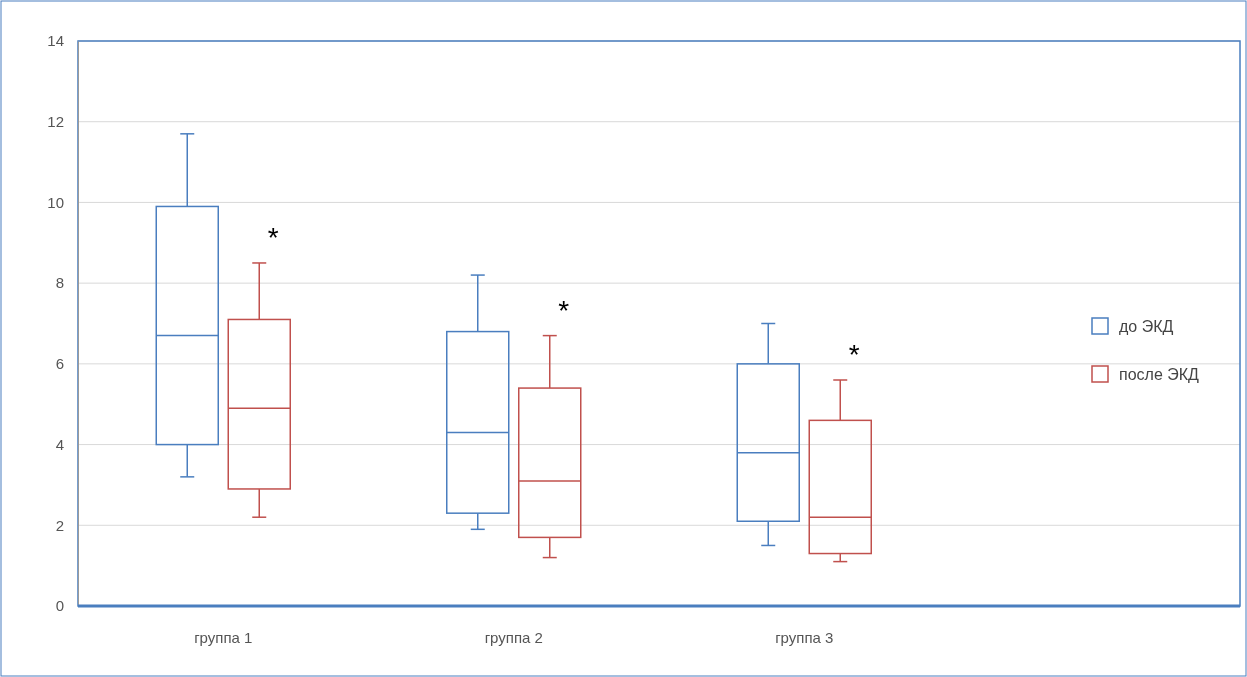 The height and width of the screenshot is (677, 1247). What do you see at coordinates (513, 637) in the screenshot?
I see `x-tick-label: группа 2` at bounding box center [513, 637].